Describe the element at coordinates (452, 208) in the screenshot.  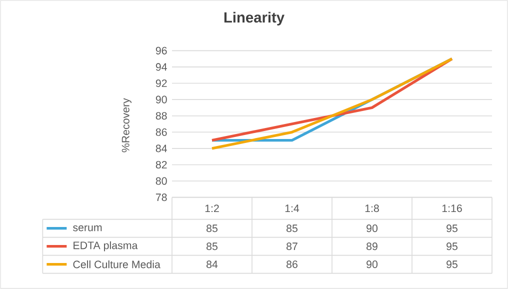
I see `x-tick-label: 1:16` at that location.